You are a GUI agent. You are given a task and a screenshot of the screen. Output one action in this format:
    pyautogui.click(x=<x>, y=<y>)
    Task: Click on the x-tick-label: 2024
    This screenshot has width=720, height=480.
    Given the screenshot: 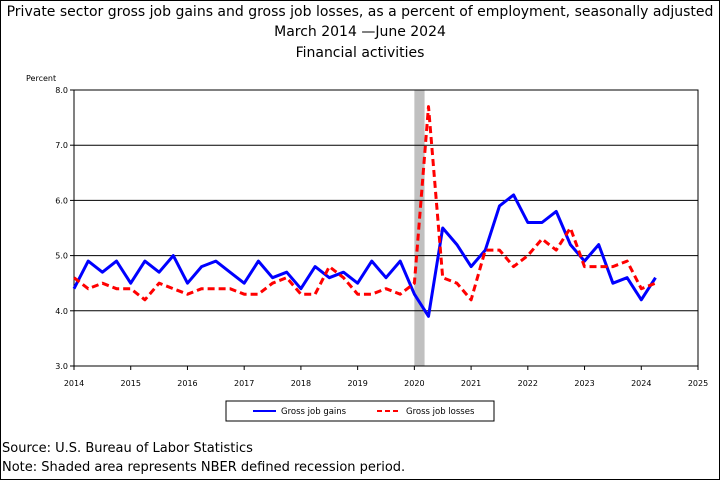 What is the action you would take?
    pyautogui.click(x=641, y=383)
    